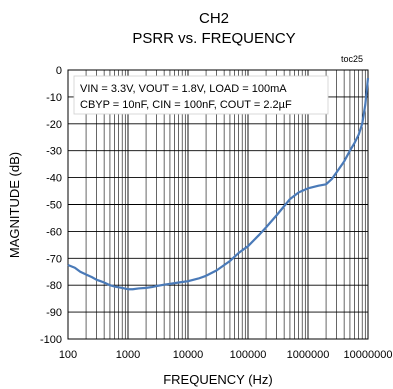 The height and width of the screenshot is (389, 393). Describe the element at coordinates (54, 206) in the screenshot. I see `y-tick-label: -50` at that location.